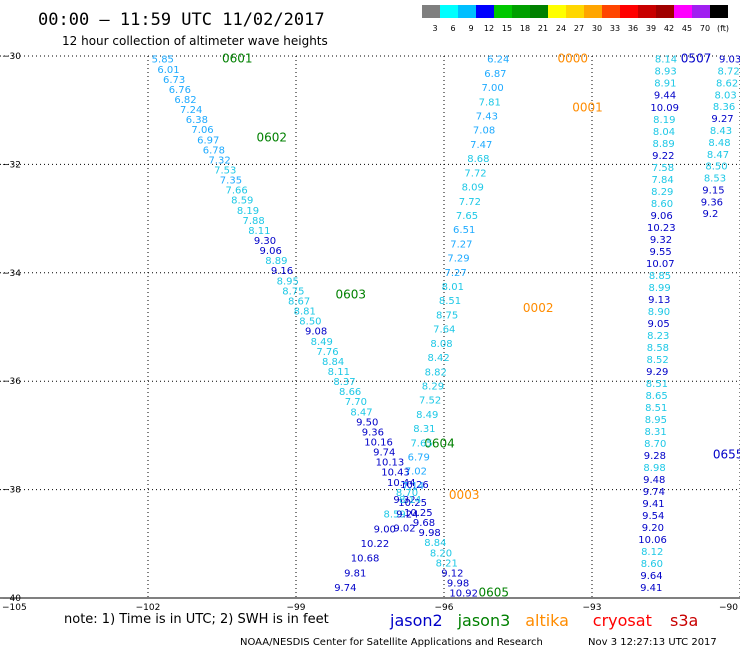 Image resolution: width=740 pixels, height=650 pixels. What do you see at coordinates (543, 28) in the screenshot?
I see `colorbar-label: 21` at bounding box center [543, 28].